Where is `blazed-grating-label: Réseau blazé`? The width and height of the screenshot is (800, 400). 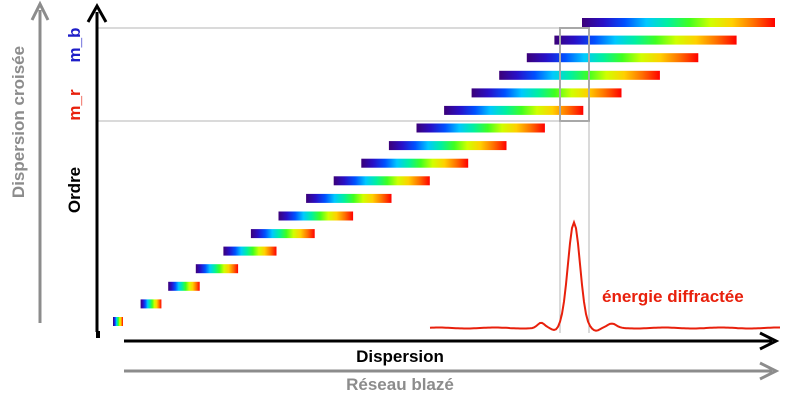
blazed-grating-label: Réseau blazé is located at coordinates (400, 384).